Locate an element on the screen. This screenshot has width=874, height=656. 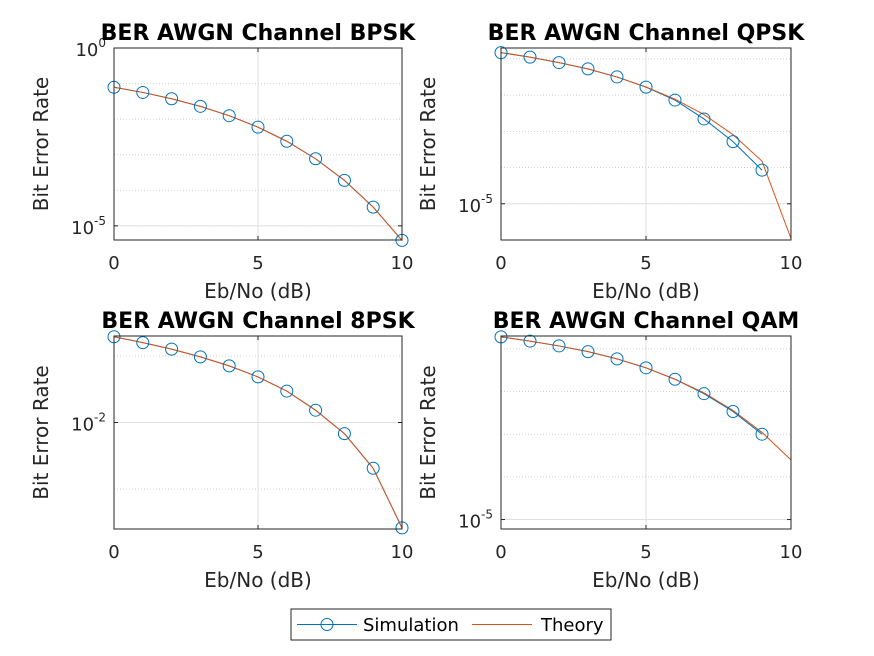
y-tick-label: 10⁰ is located at coordinates (90, 48).